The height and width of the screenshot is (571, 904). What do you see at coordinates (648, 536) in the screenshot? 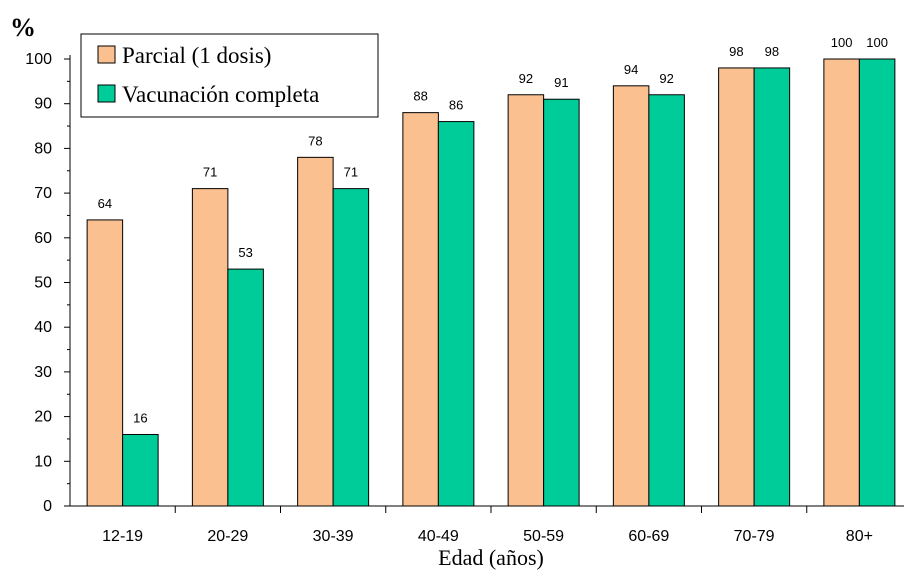
I see `x-tick-label: 60-69` at bounding box center [648, 536].